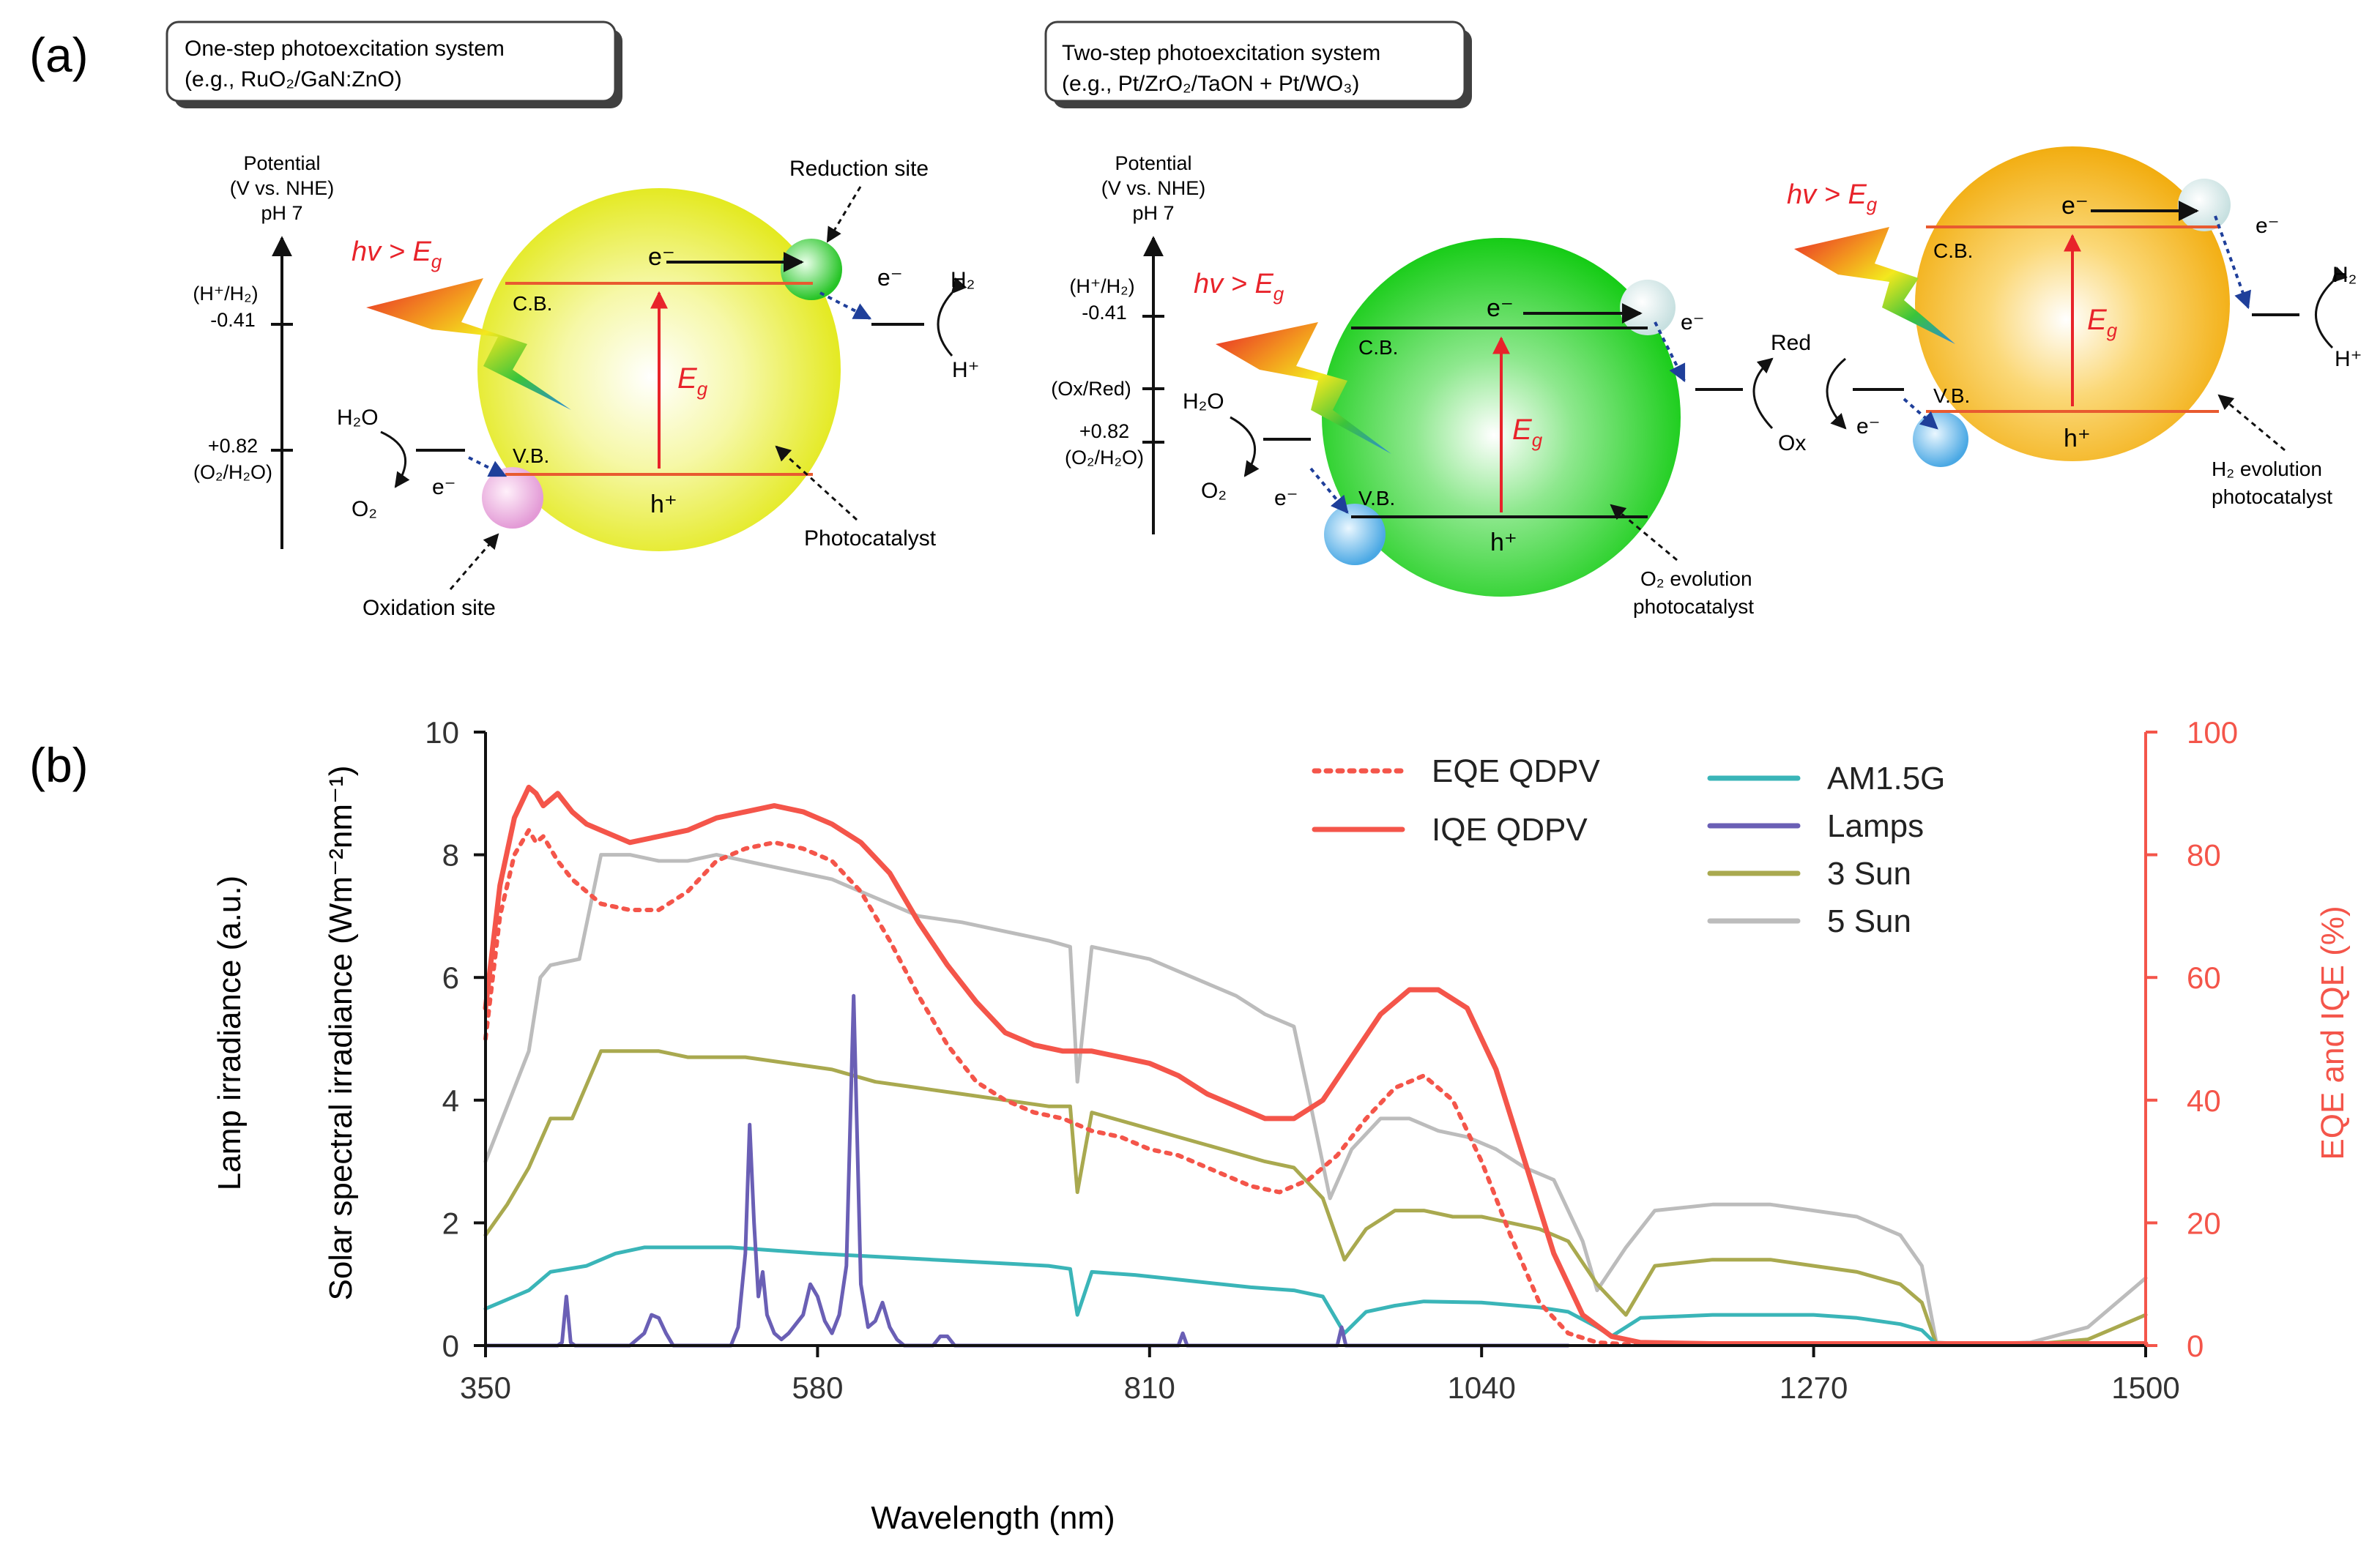  Describe the element at coordinates (2204, 855) in the screenshot. I see `y-right-tick-label: 80` at that location.